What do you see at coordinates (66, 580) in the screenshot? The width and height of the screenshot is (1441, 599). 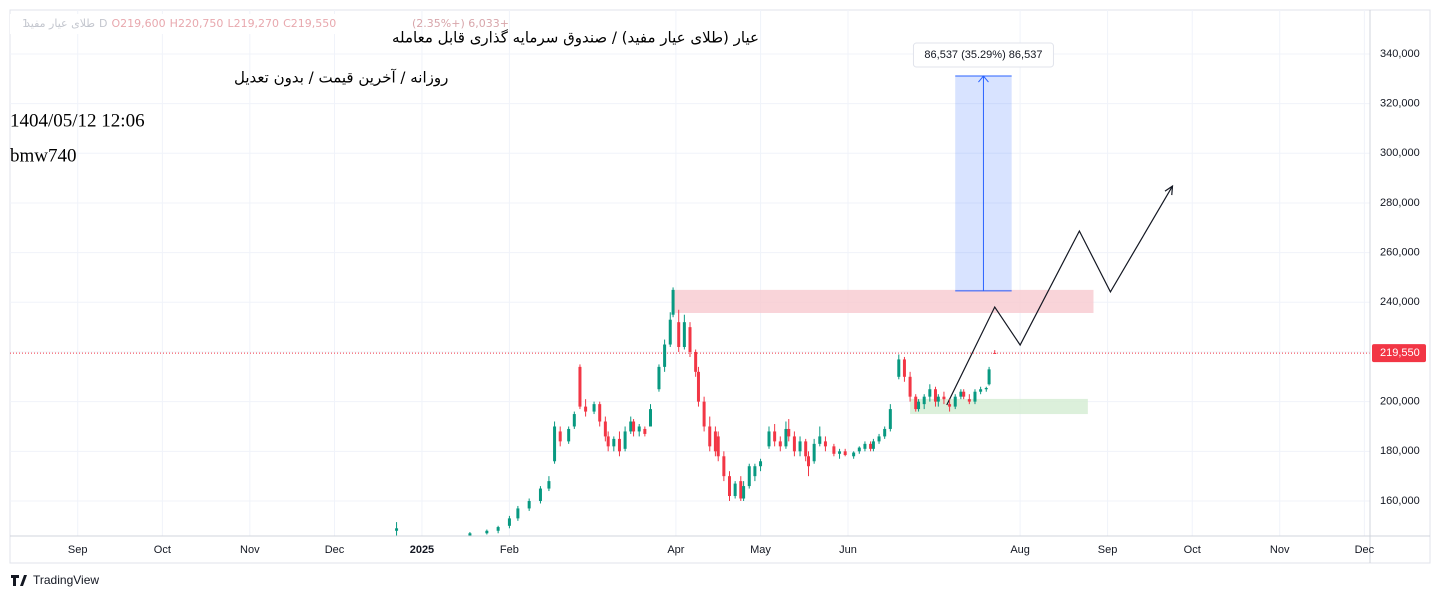 I see `footer: TradingView` at bounding box center [66, 580].